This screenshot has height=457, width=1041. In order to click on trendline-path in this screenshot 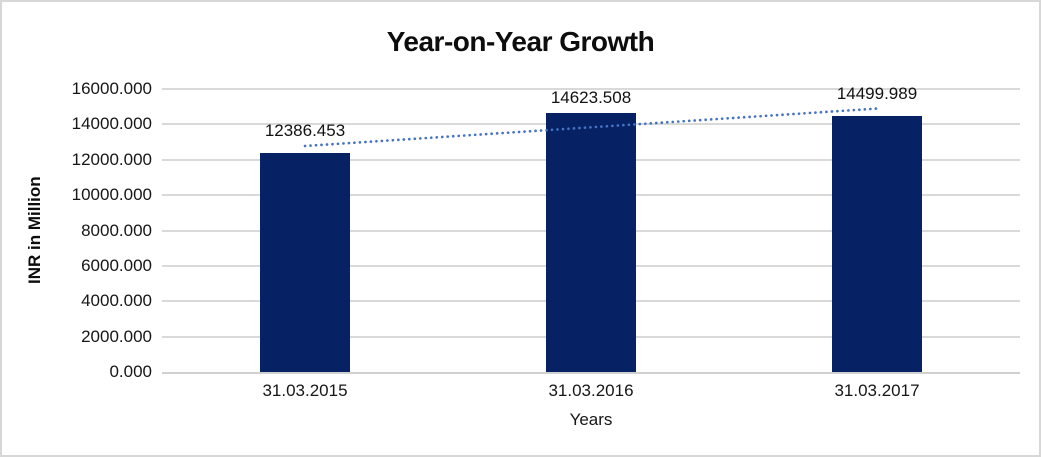, I will do `click(591, 127)`.